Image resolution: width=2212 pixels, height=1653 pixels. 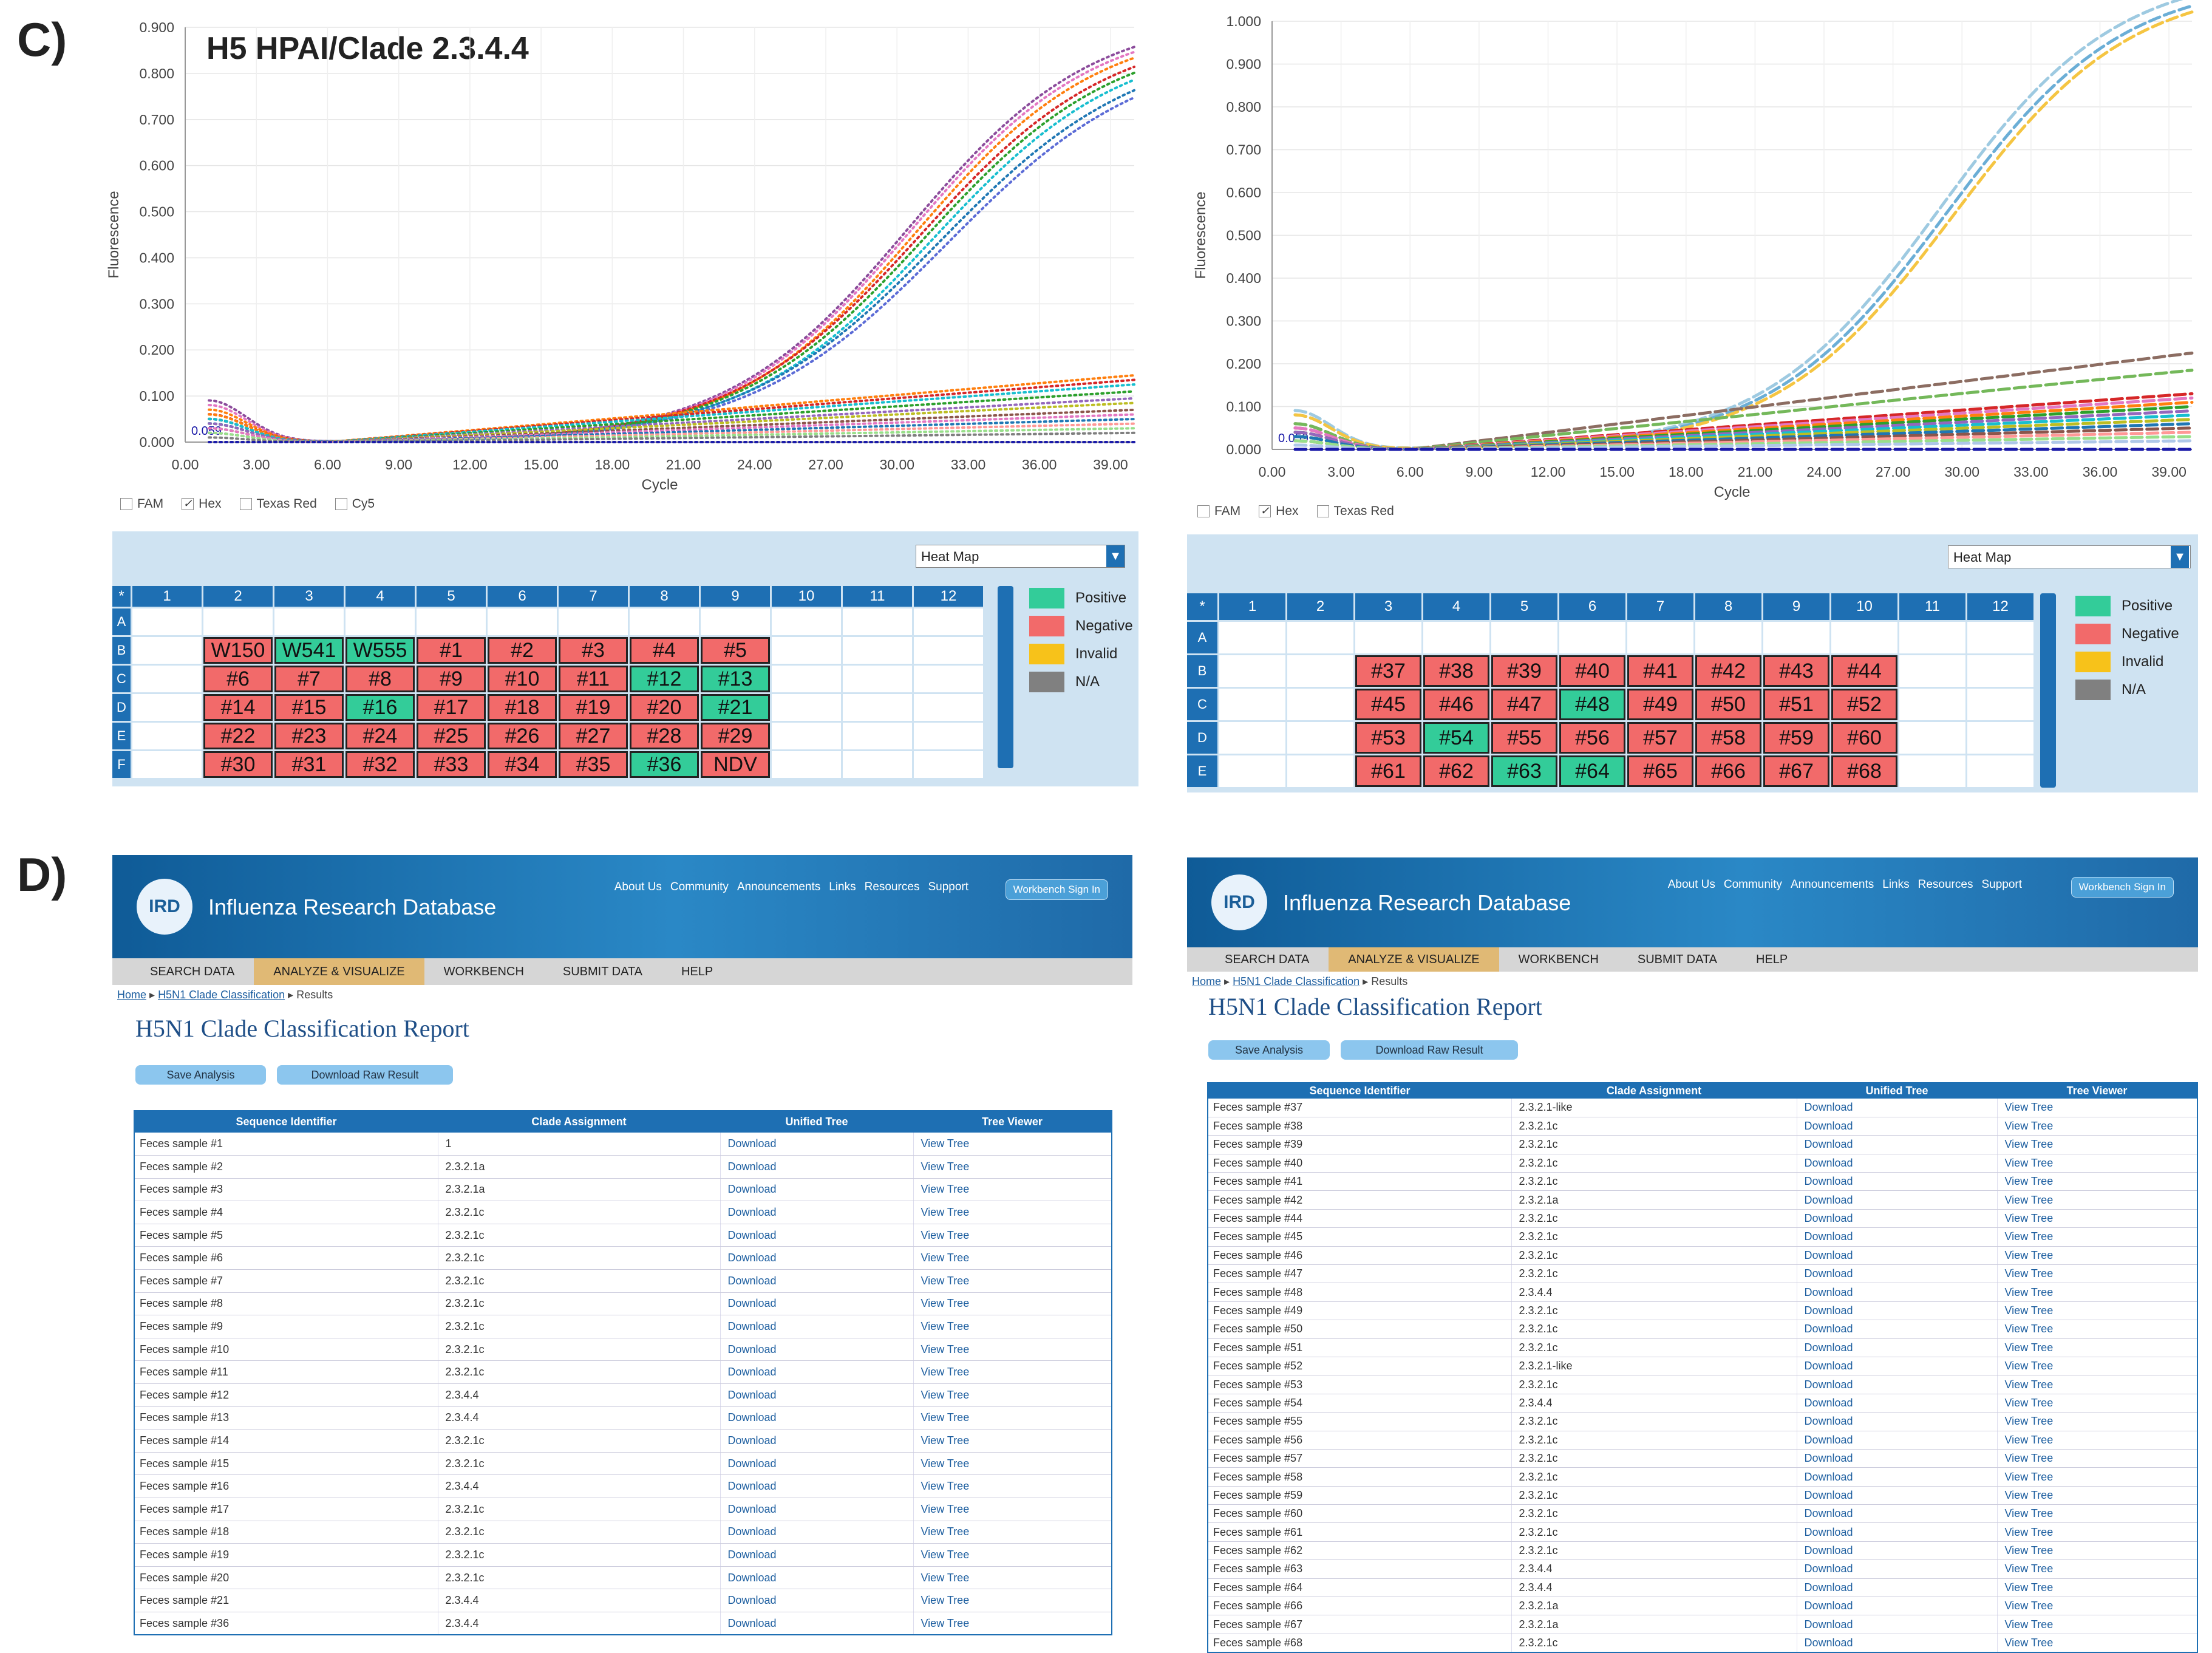 I want to click on plate-well: #11, so click(x=593, y=679).